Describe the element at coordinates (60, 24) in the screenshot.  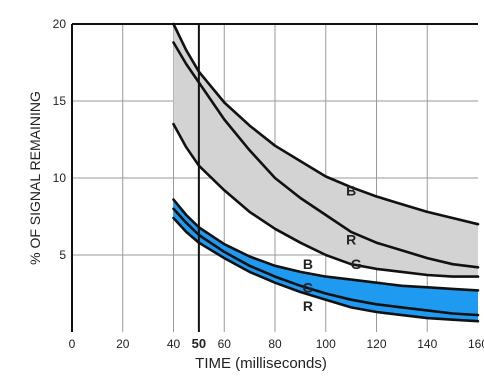
I see `y-tick-label: 20` at that location.